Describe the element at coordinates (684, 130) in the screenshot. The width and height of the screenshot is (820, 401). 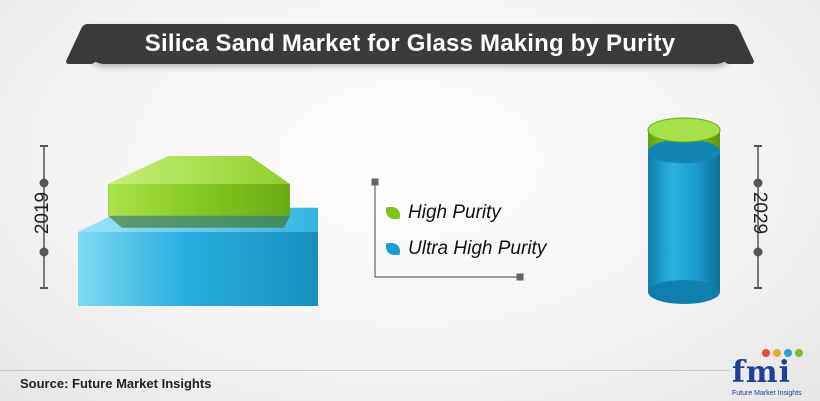
I see `bar-2029-high-purity-top` at that location.